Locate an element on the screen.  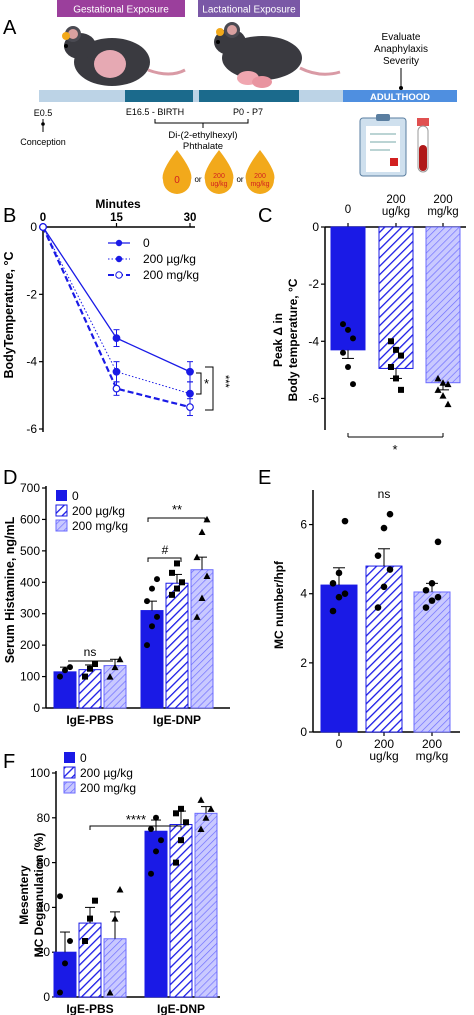
phthalate-line-1: Di-(2-ethylhexyl) is located at coordinates (202, 135).